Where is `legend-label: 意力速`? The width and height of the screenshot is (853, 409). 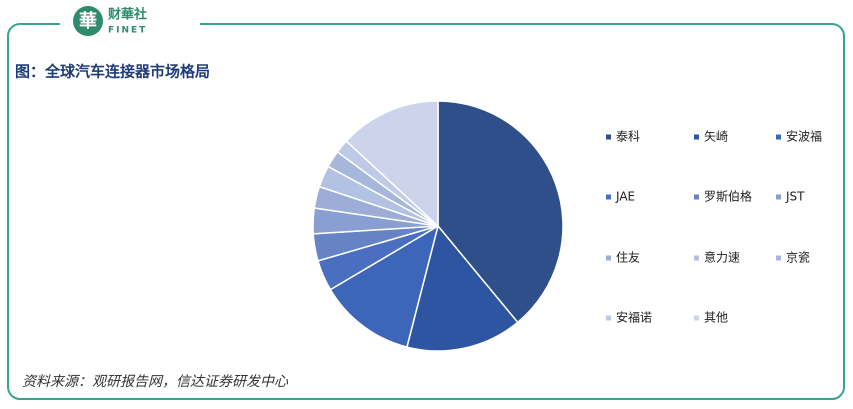
legend-label: 意力速 is located at coordinates (722, 257).